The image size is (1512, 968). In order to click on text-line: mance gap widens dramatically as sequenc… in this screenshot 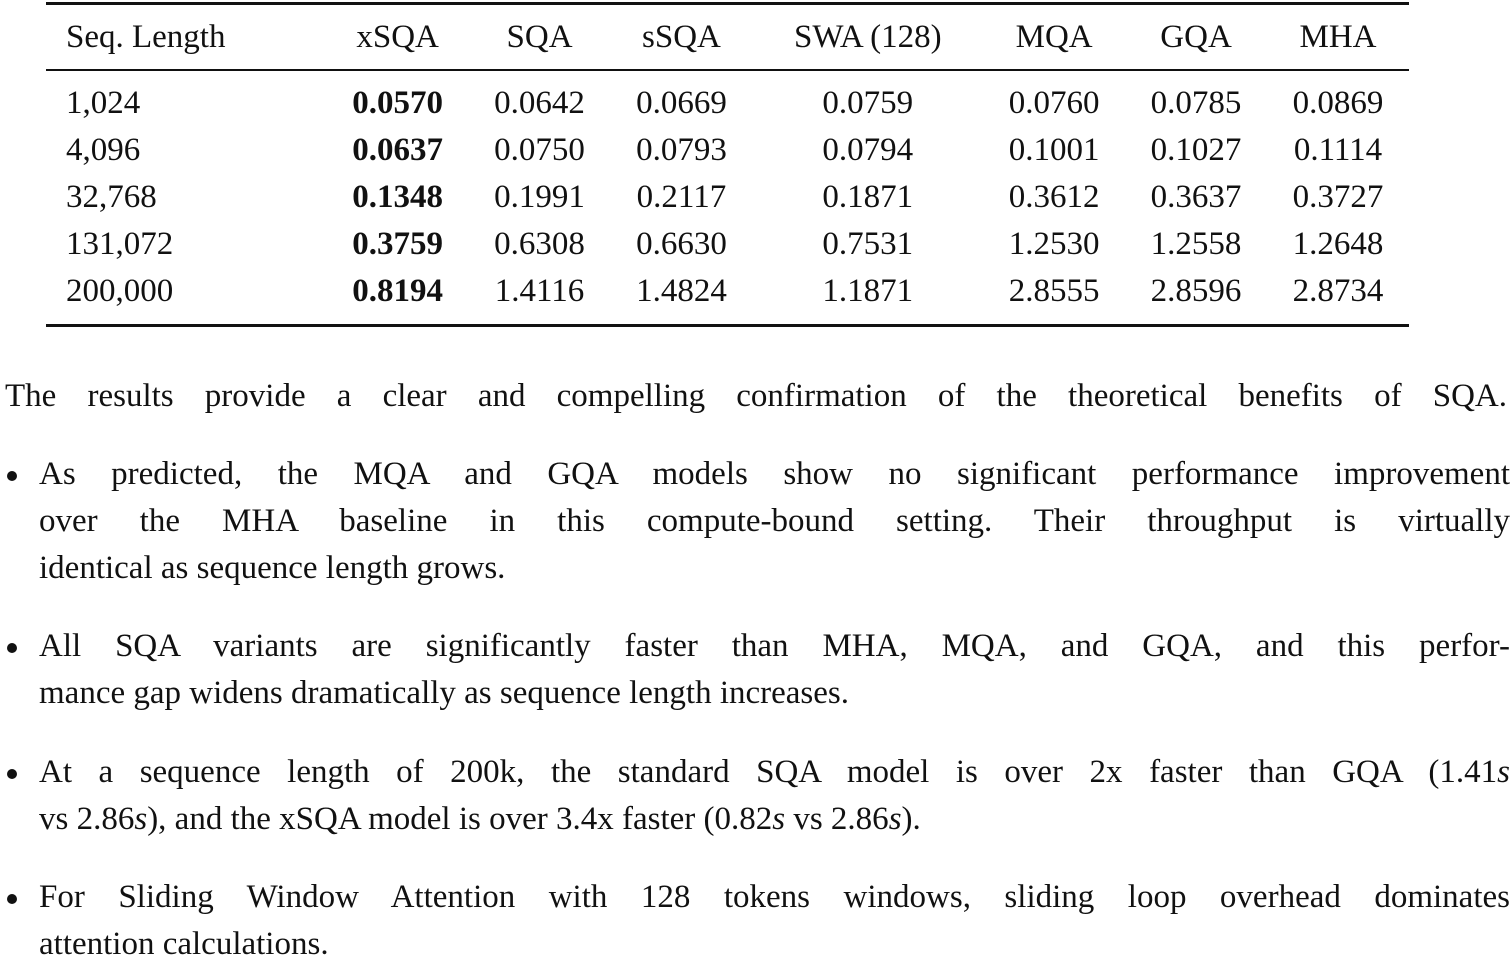, I will do `click(774, 693)`.